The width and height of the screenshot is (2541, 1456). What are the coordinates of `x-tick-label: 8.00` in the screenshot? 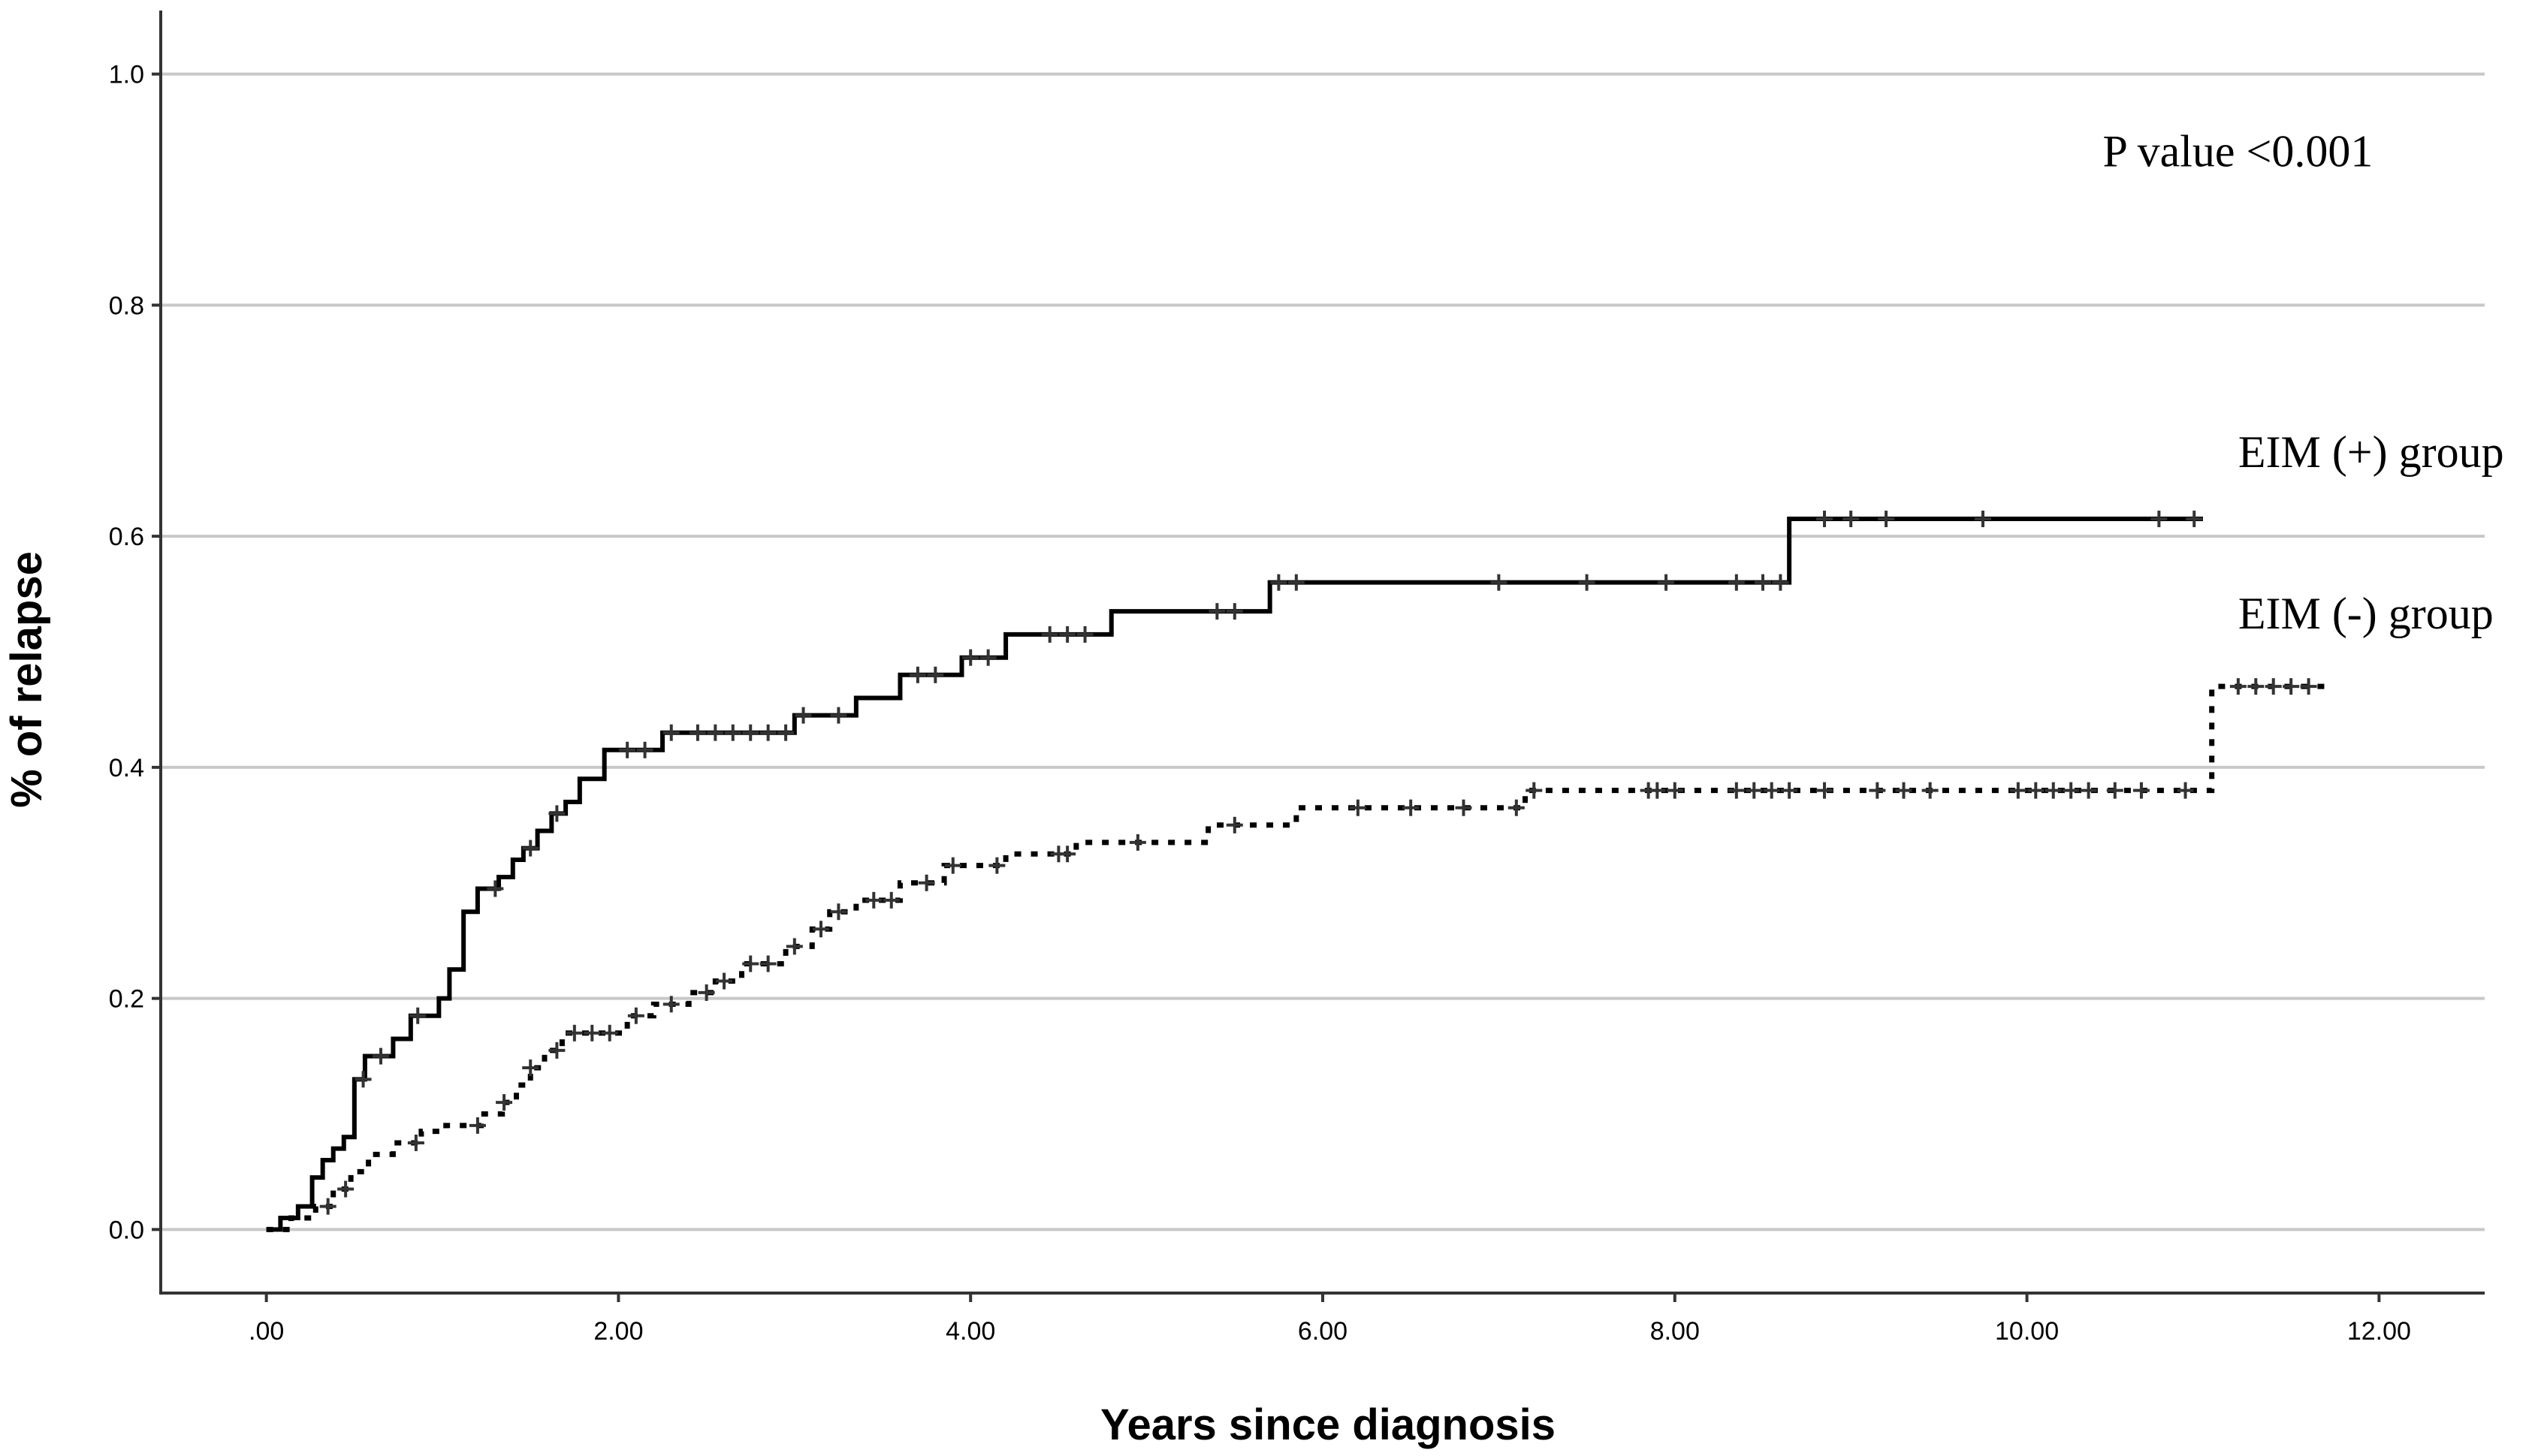 It's located at (1675, 1331).